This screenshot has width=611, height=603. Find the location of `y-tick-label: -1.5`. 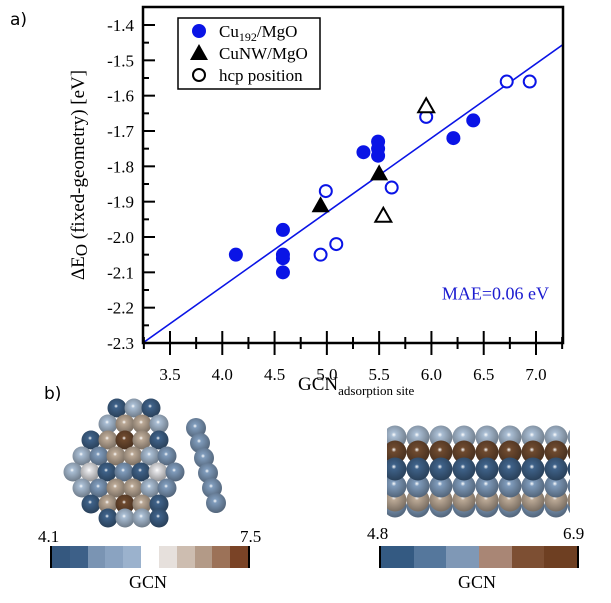

y-tick-label: -1.5 is located at coordinates (120, 60).